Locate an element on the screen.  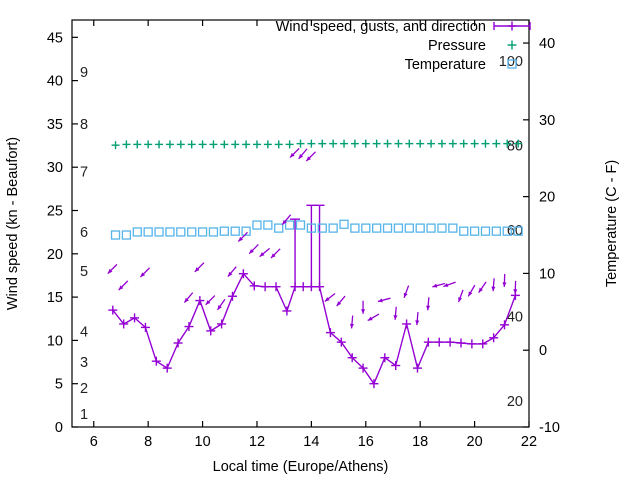
y2-tick-label: -10 is located at coordinates (549, 428).